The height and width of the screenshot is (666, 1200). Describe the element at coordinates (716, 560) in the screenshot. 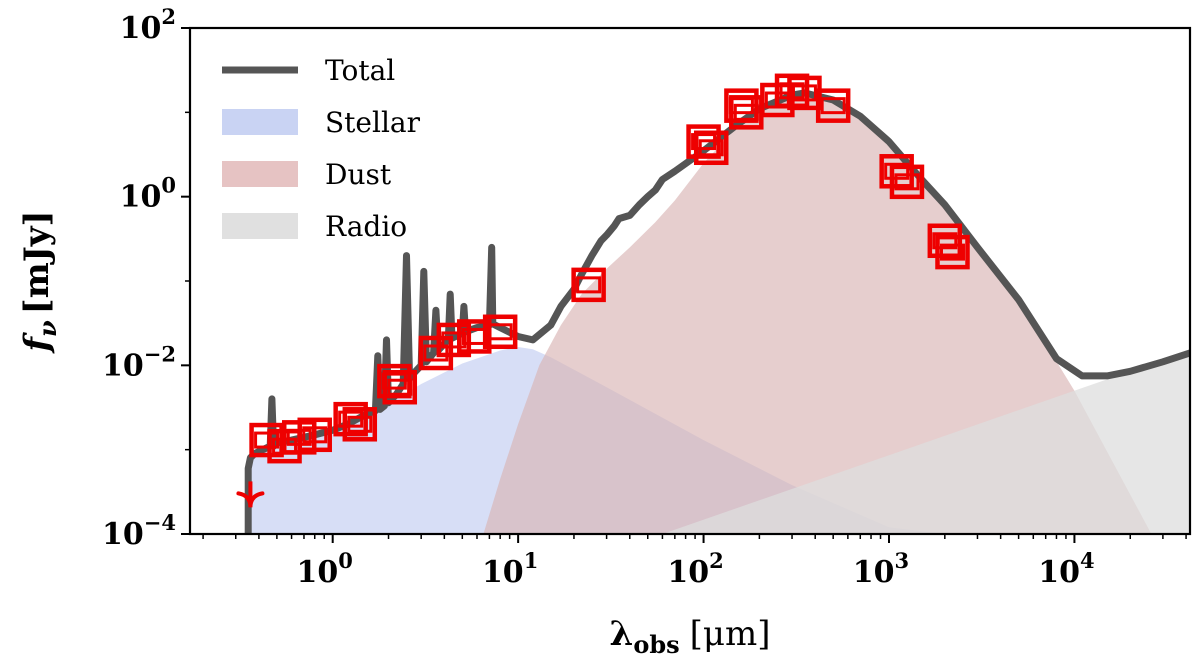

I see `x-tick-exp: 2` at that location.